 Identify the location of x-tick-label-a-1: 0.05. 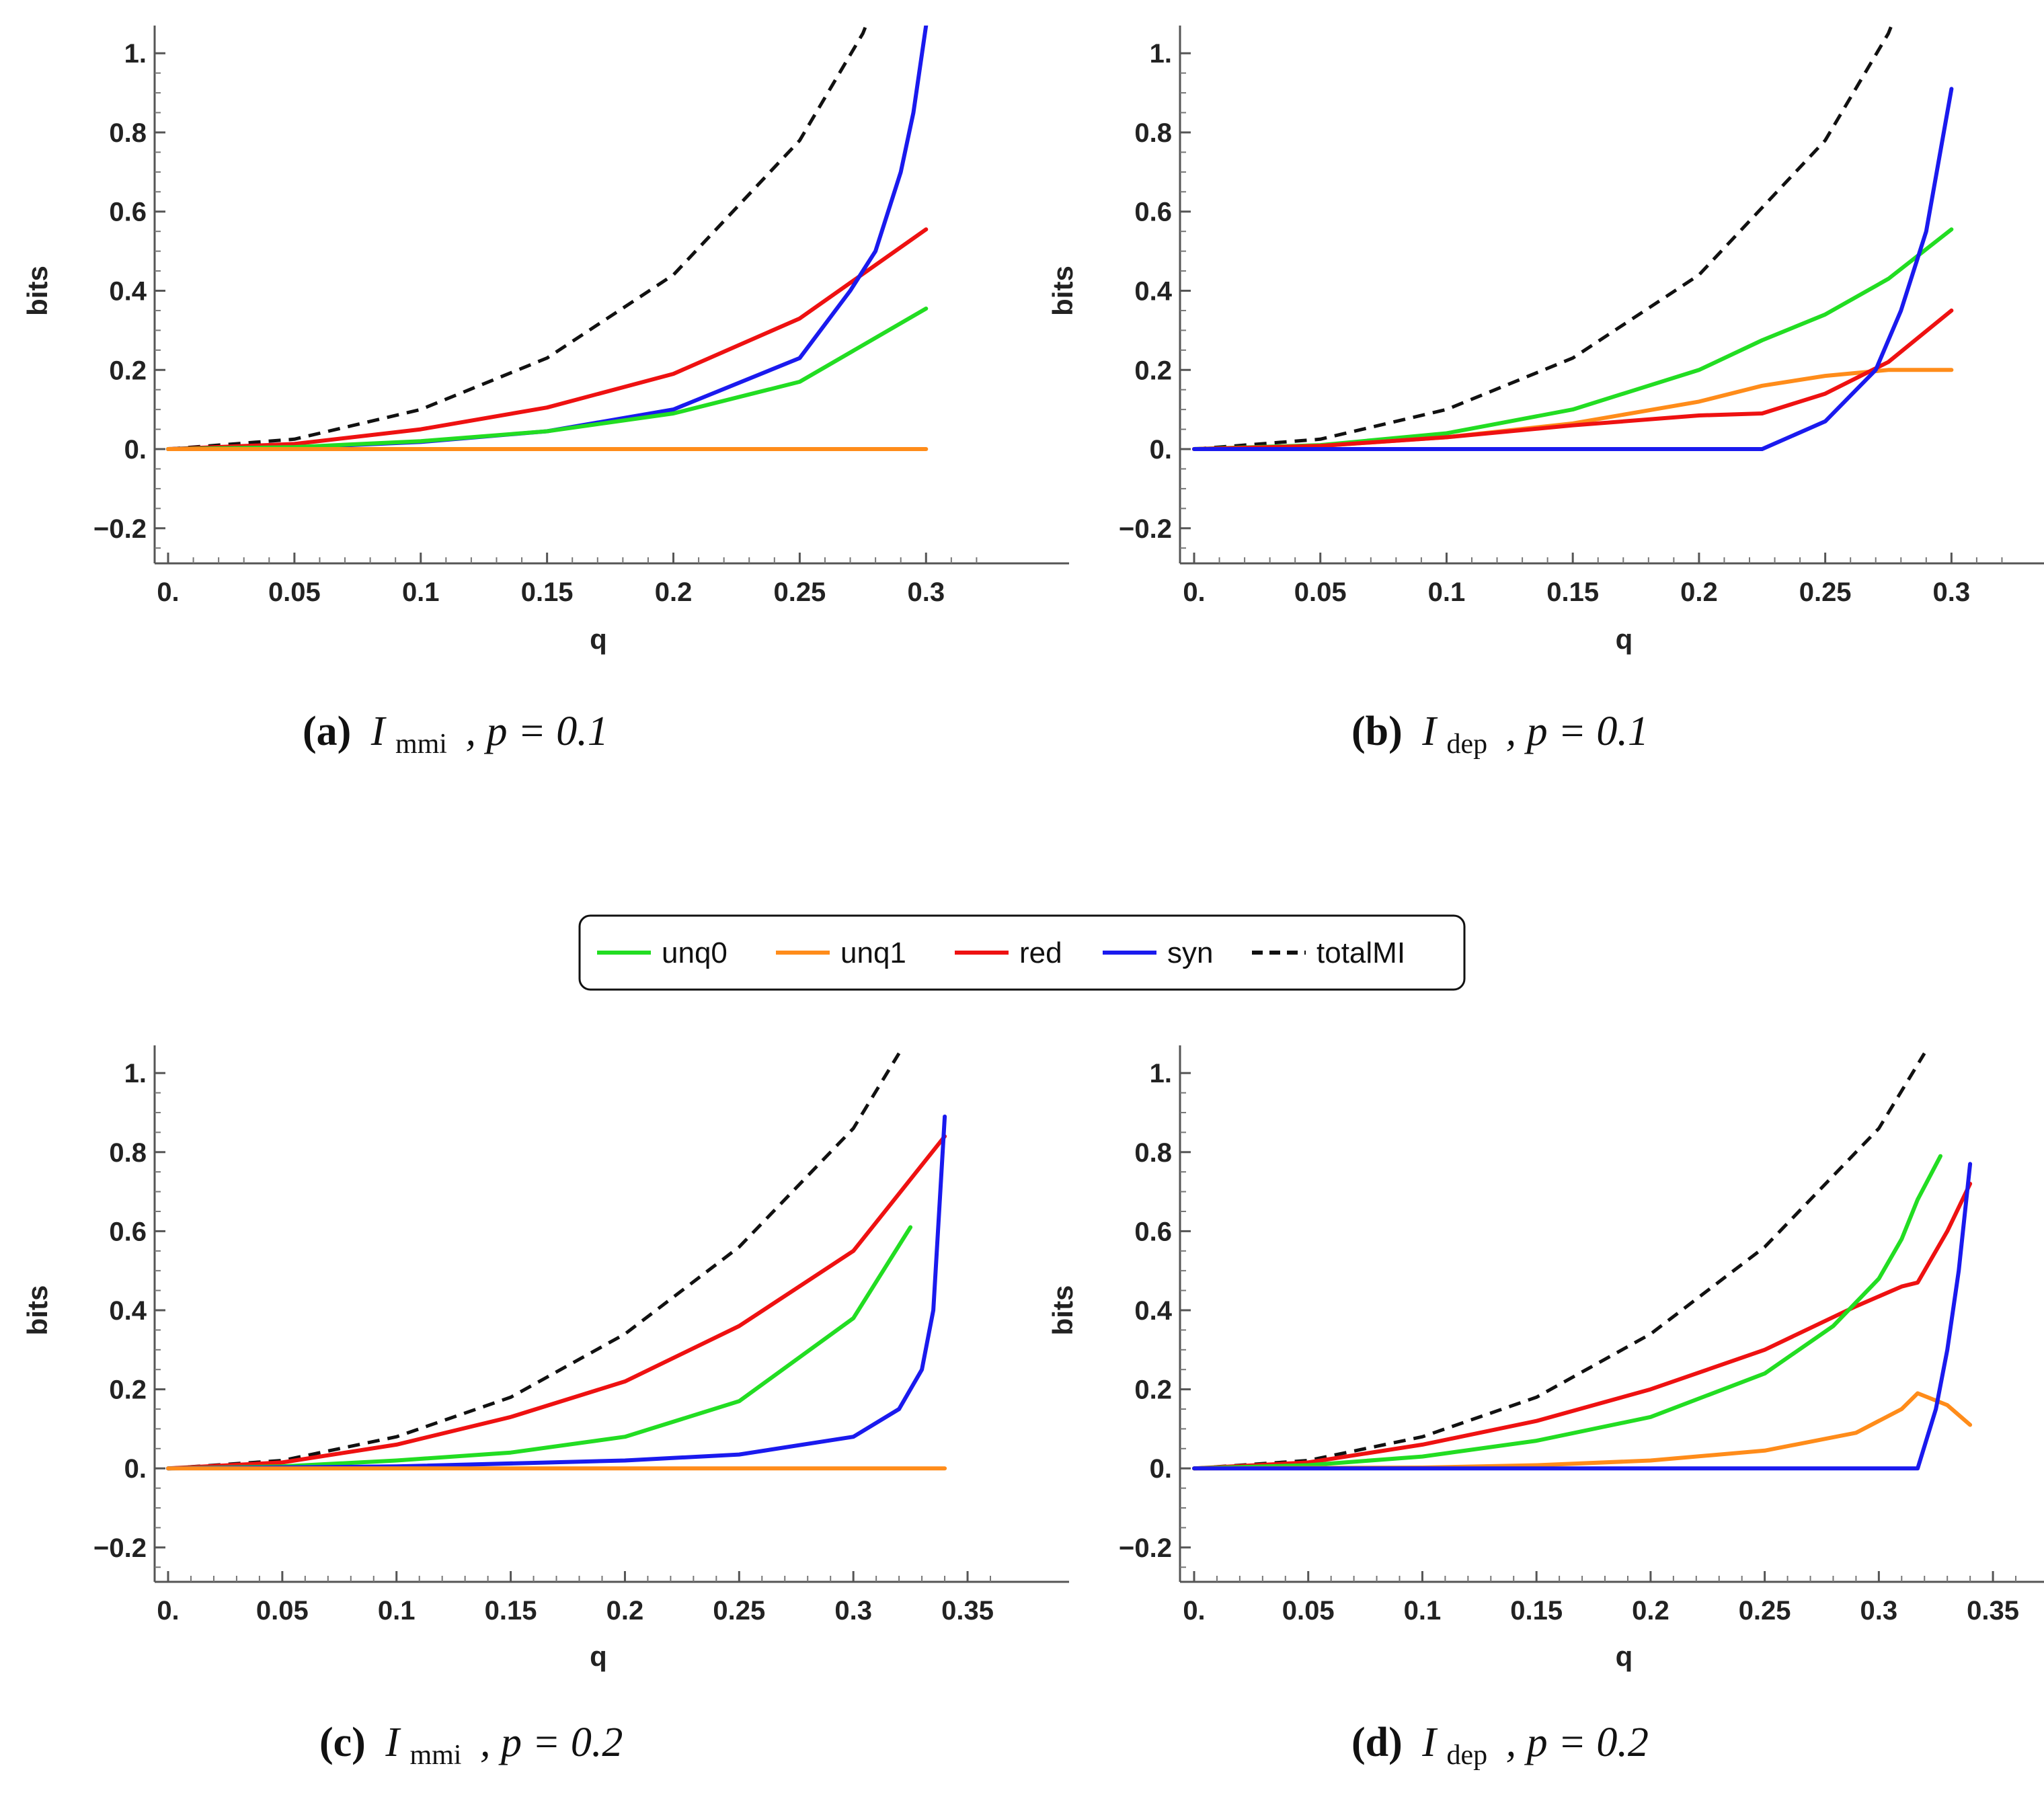
(294, 592).